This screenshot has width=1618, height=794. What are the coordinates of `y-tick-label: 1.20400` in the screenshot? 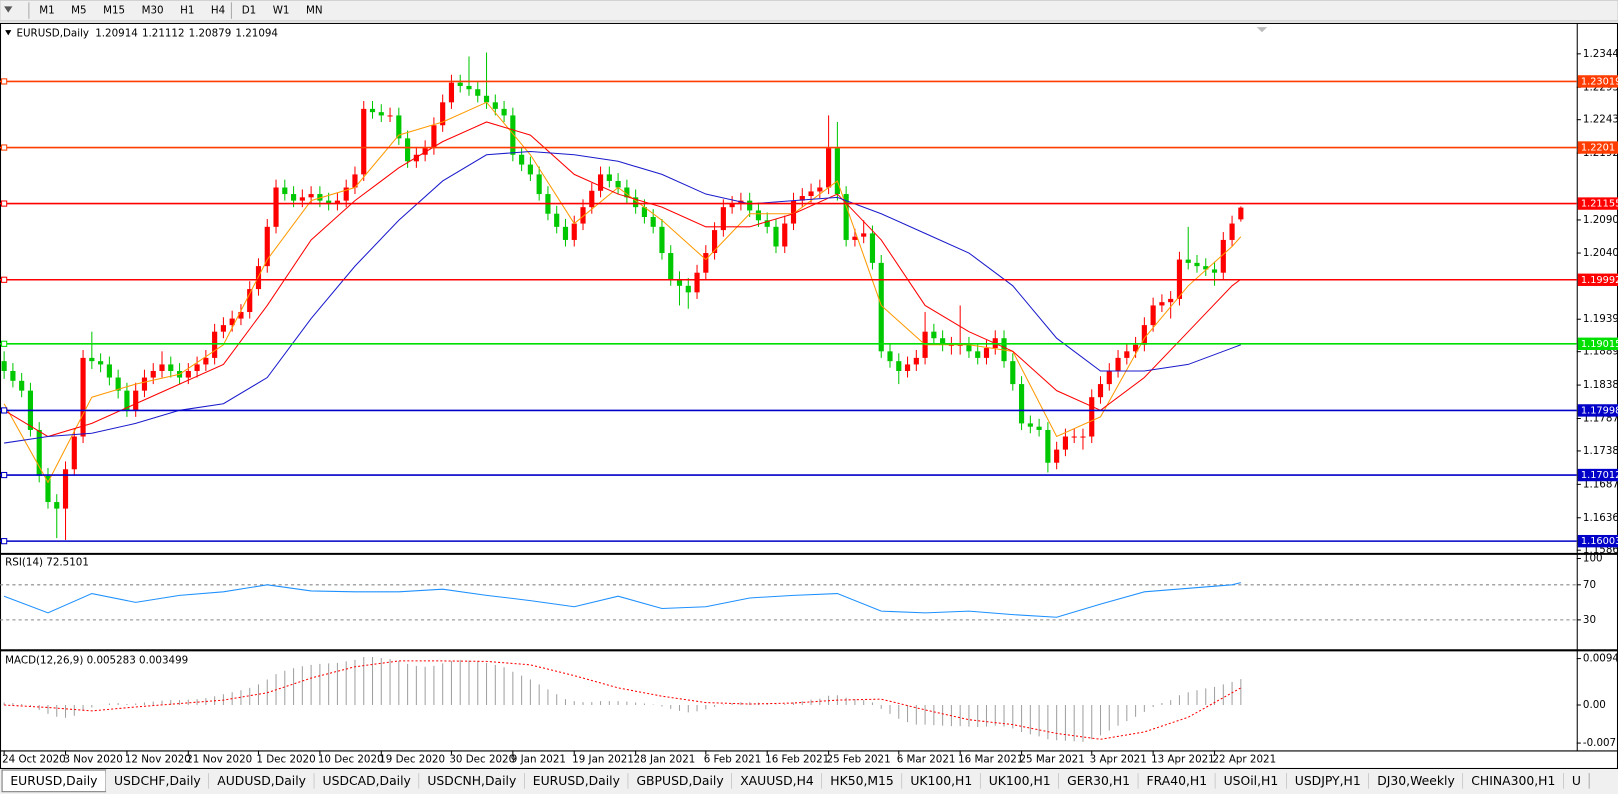 It's located at (1600, 253).